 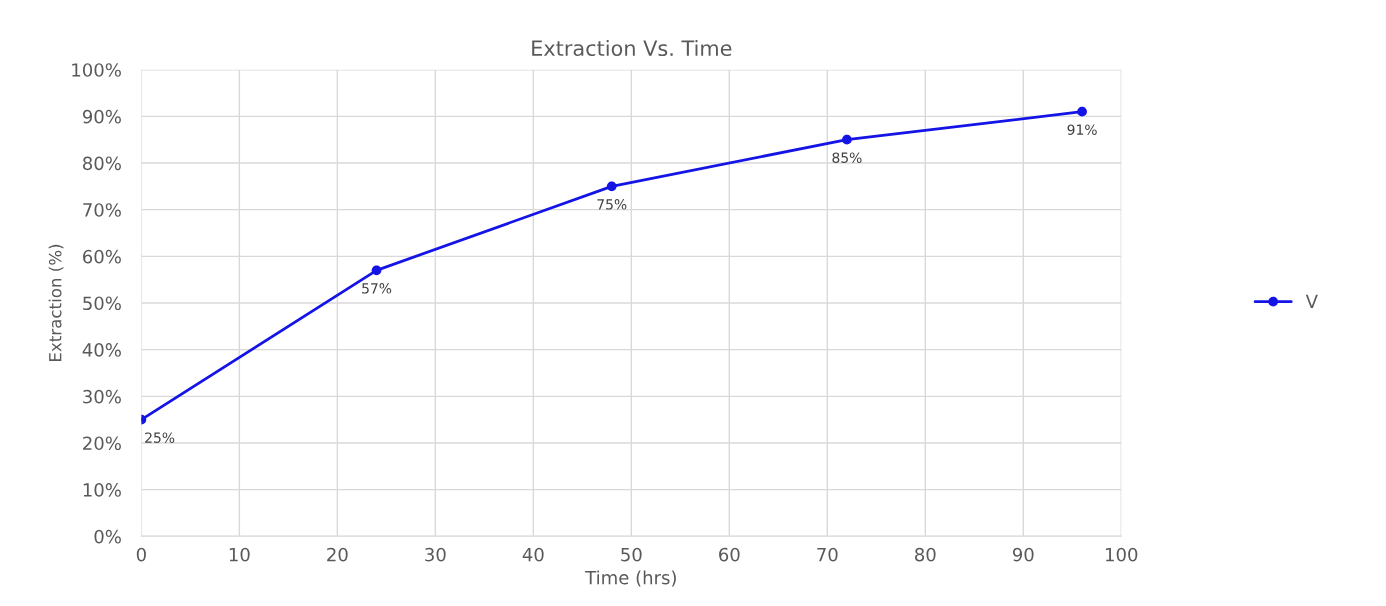 What do you see at coordinates (102, 256) in the screenshot?
I see `y-tick-label: 60%` at bounding box center [102, 256].